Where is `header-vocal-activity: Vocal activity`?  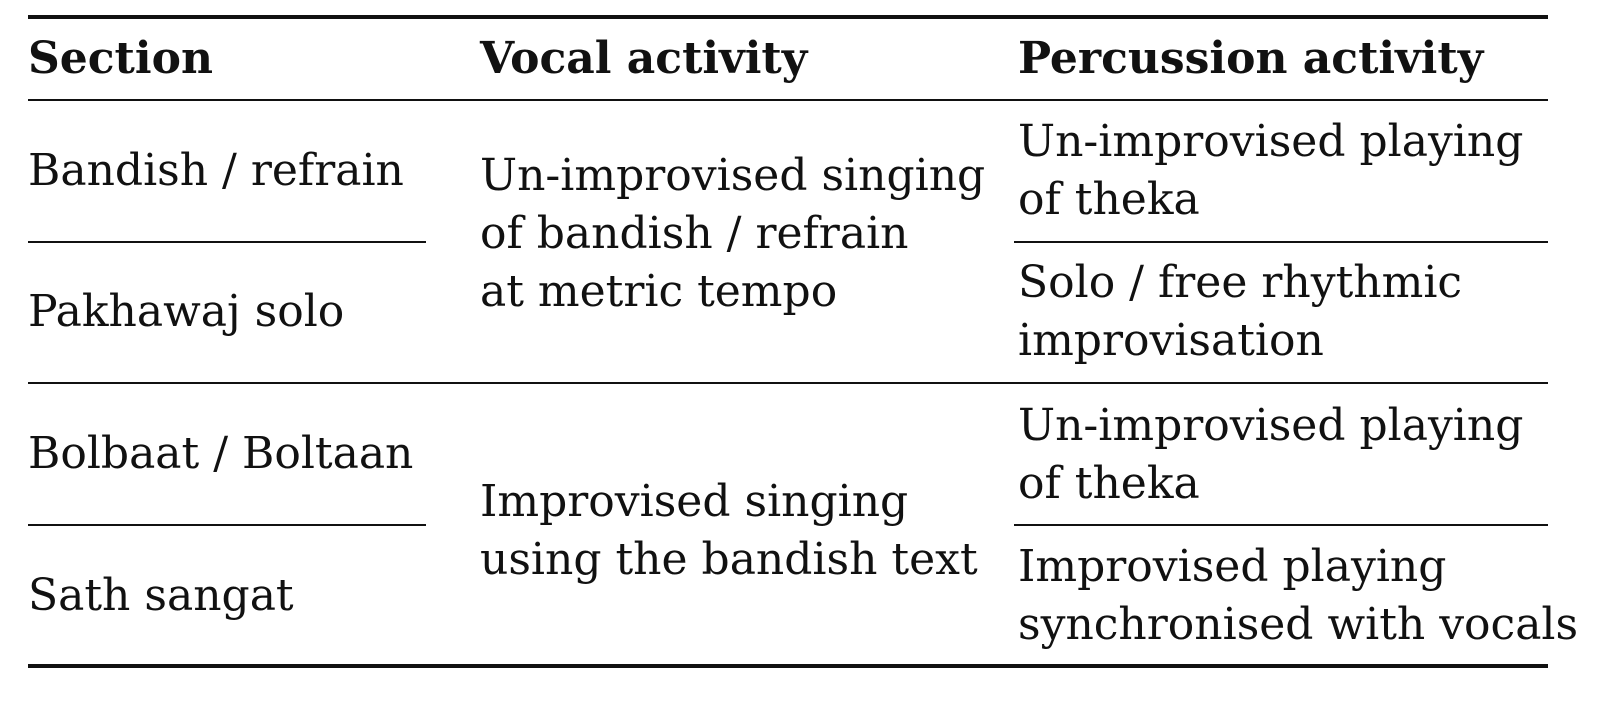 header-vocal-activity: Vocal activity is located at coordinates (644, 58).